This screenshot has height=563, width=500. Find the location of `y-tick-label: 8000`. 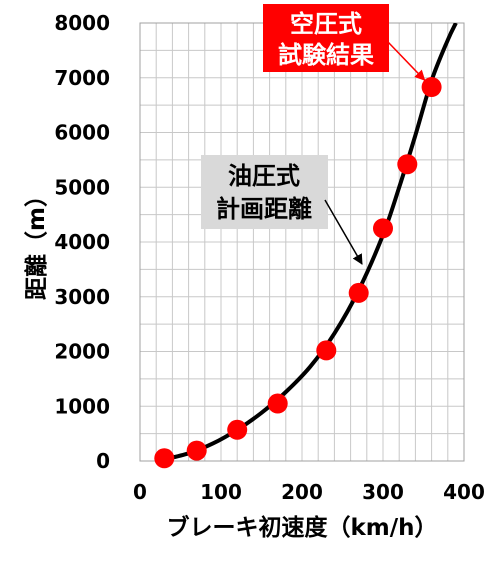

y-tick-label: 8000 is located at coordinates (82, 23).